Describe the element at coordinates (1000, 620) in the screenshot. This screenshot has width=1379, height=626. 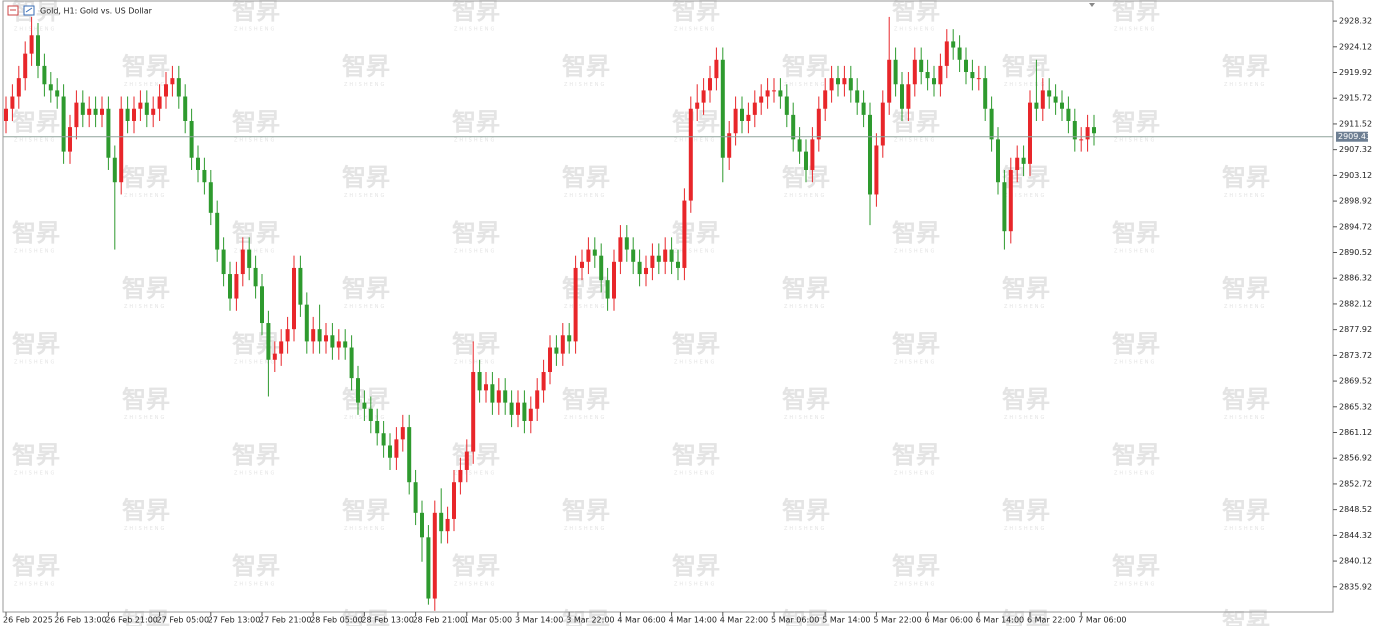
I see `x-tick-label: 6 Mar 14:00` at that location.